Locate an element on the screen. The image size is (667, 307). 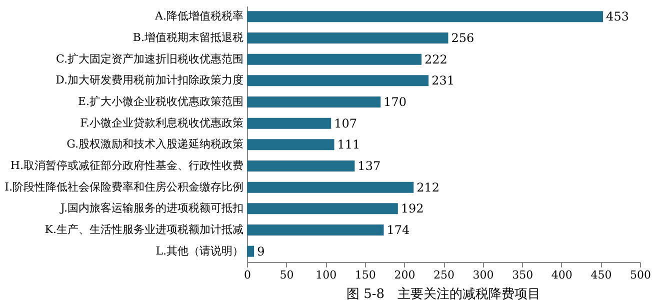
y-tick-label: B.增值税期末留抵退税 is located at coordinates (188, 37).